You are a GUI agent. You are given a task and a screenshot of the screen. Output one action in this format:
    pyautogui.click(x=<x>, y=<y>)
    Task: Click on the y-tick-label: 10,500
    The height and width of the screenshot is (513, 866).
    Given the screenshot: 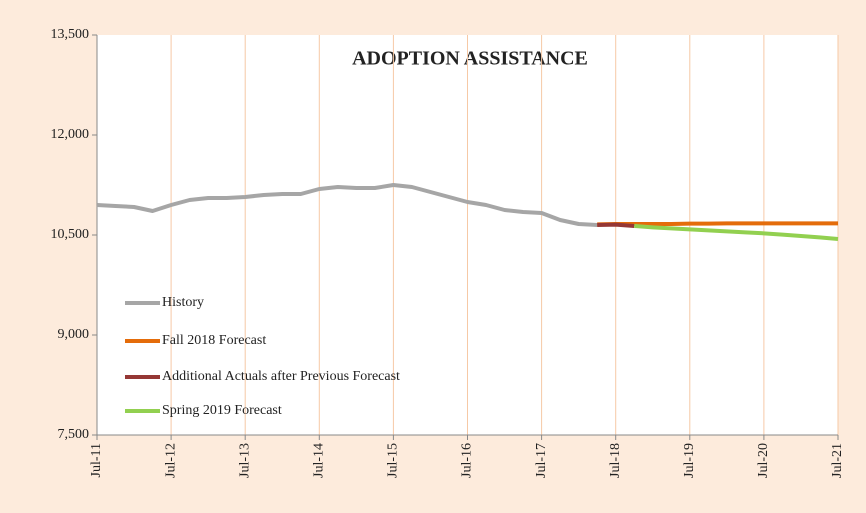 What is the action you would take?
    pyautogui.click(x=70, y=234)
    